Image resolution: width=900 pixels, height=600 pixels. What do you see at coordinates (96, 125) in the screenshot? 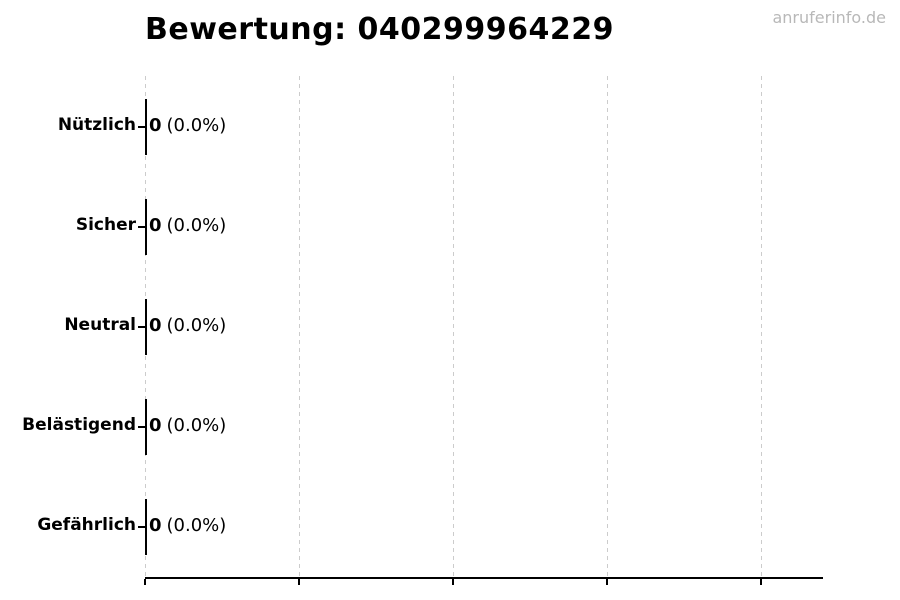
I see `category-label: Nützlich` at bounding box center [96, 125].